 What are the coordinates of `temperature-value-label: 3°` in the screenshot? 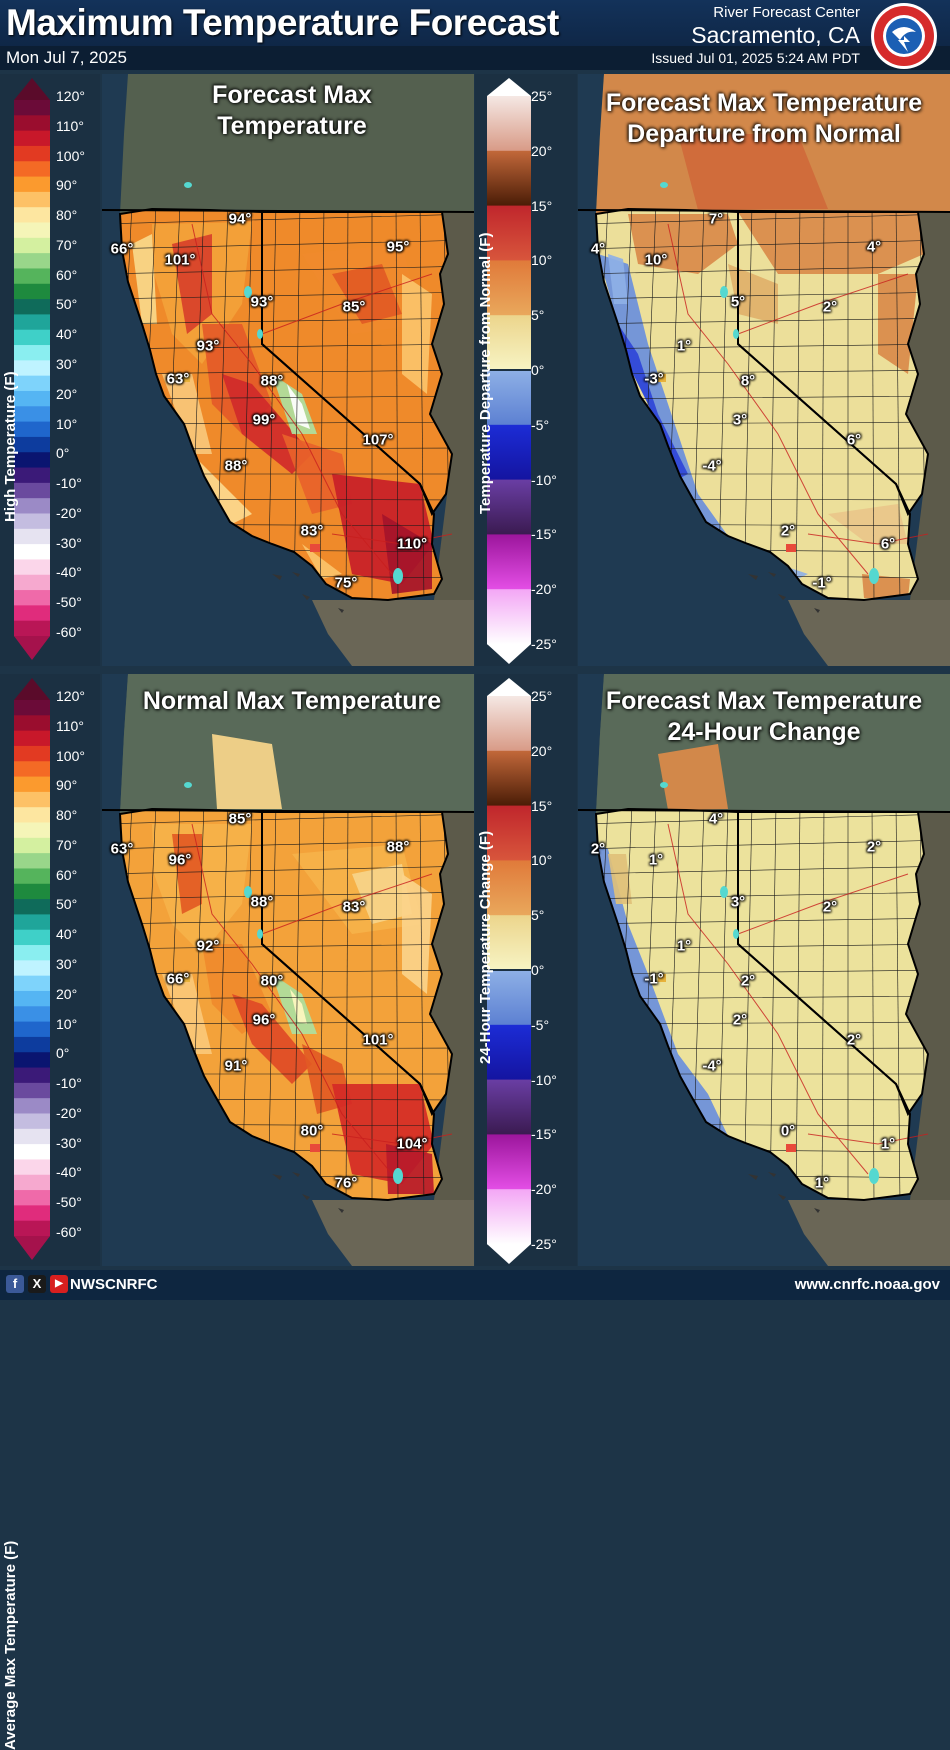 It's located at (738, 902).